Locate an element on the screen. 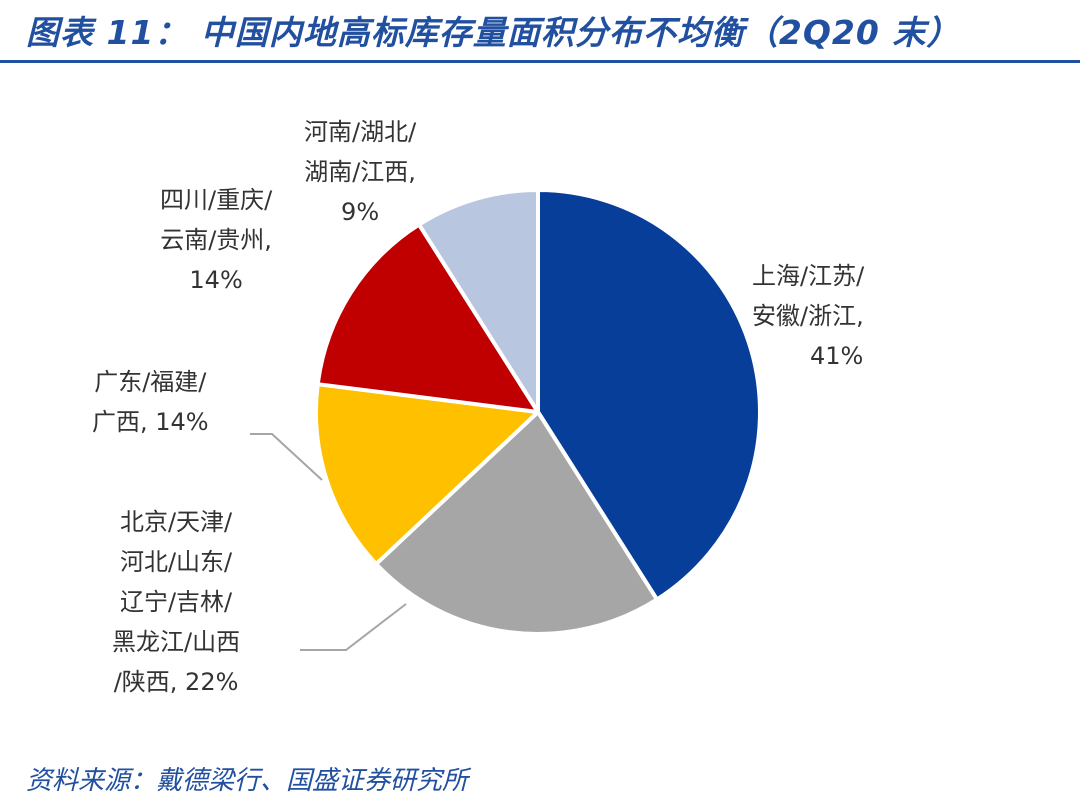  slice-label-north: 北京/天津/ 河北/山东/ 辽宁/吉林/ 黑龙江/山西 /陕西, 22% is located at coordinates (176, 602).